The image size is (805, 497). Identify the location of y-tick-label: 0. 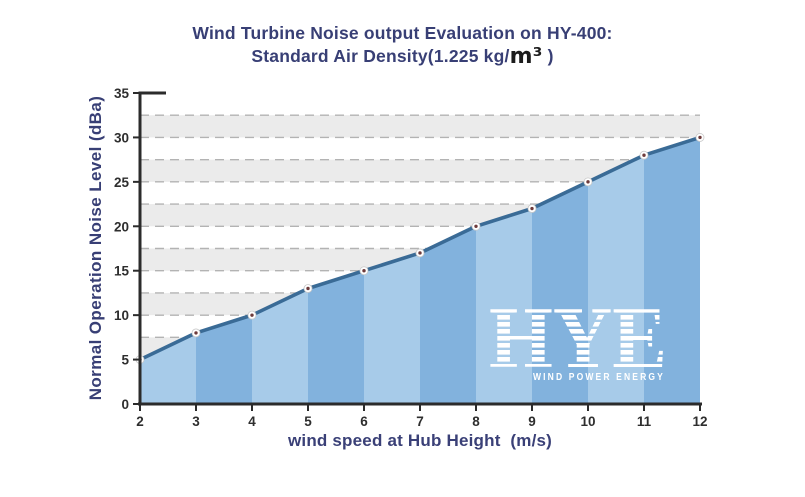
(125, 404).